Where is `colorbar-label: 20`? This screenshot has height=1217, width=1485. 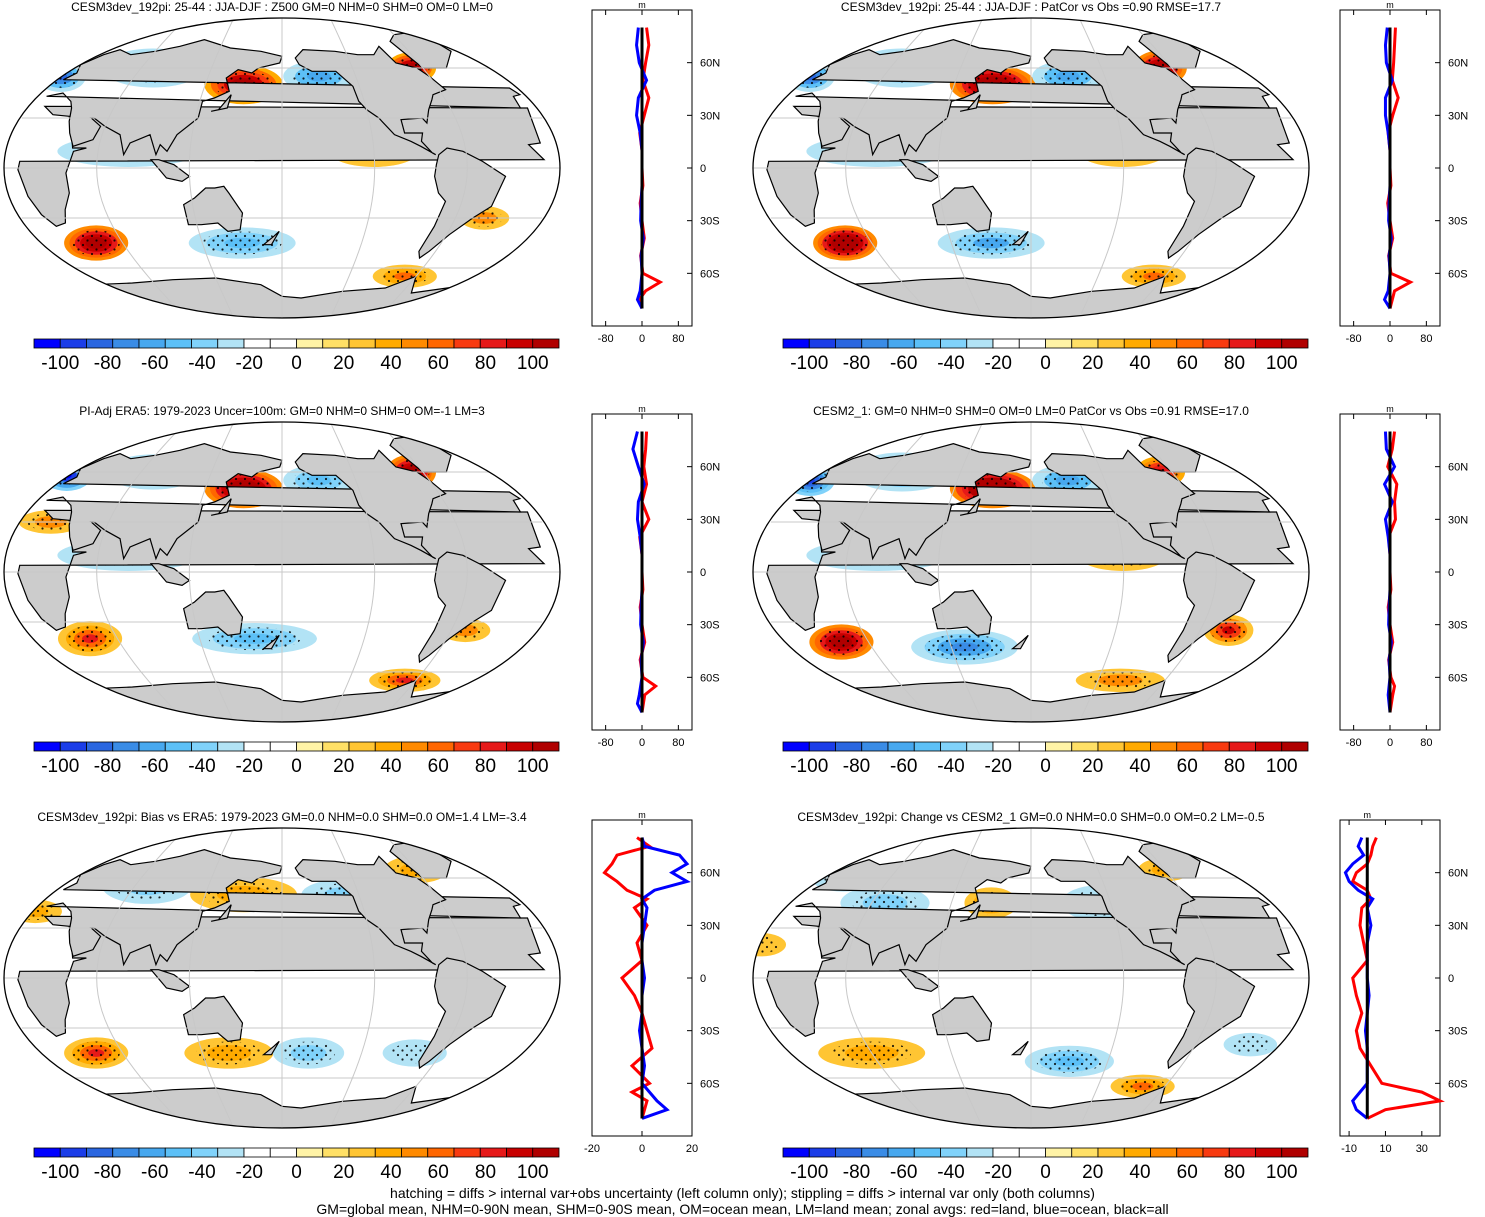 colorbar-label: 20 is located at coordinates (1092, 363).